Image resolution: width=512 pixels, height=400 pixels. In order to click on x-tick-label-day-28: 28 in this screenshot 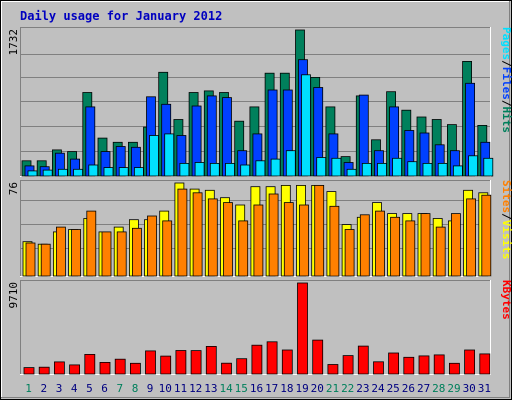, I will do `click(438, 388)`.